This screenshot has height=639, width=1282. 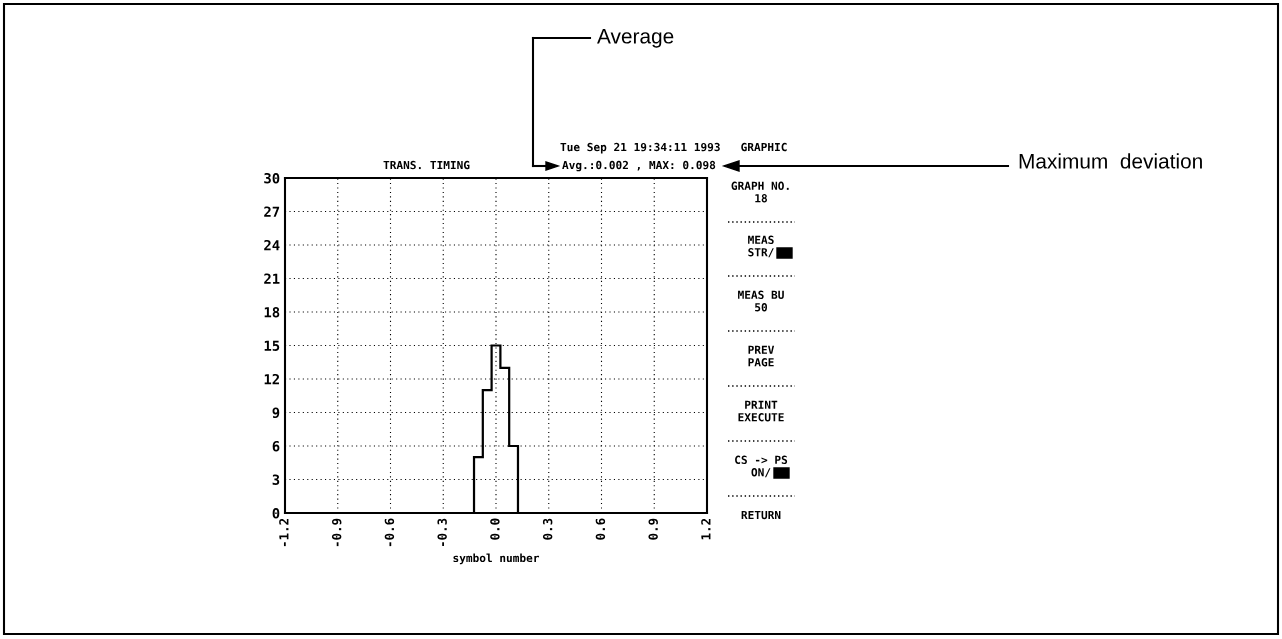 What do you see at coordinates (761, 301) in the screenshot?
I see `text: MEAS BU 50` at bounding box center [761, 301].